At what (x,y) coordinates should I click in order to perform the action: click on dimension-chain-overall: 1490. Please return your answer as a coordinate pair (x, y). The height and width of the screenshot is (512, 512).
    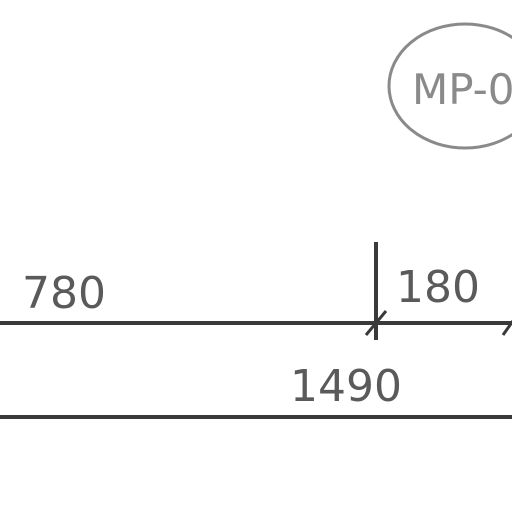
    Looking at the image, I should click on (256, 390).